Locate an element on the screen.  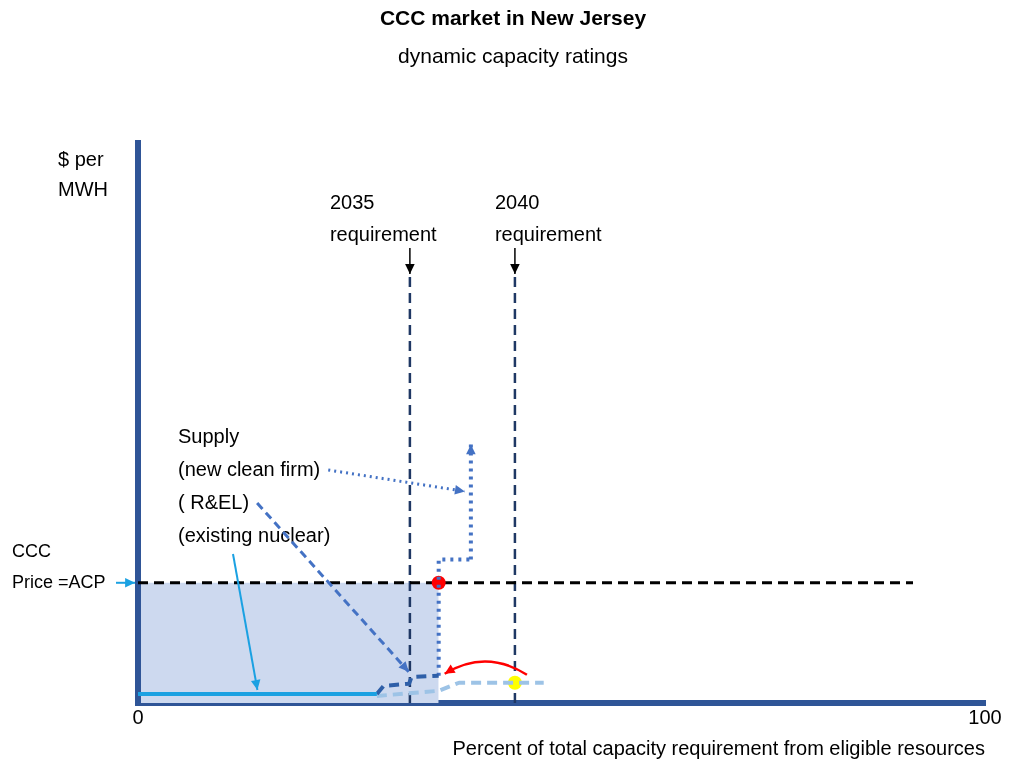
x-tick-label: 0 is located at coordinates (138, 716).